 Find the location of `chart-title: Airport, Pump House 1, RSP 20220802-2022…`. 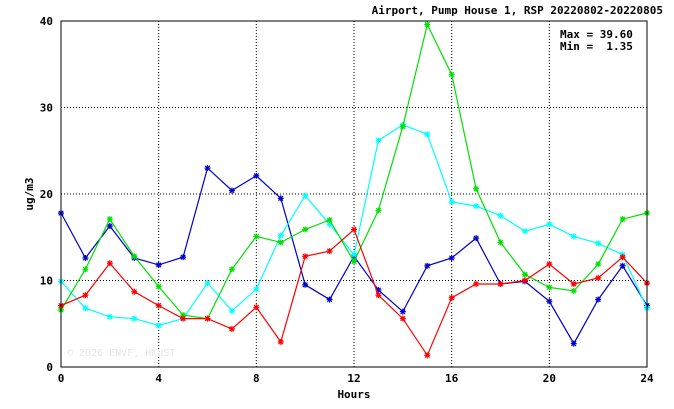

chart-title: Airport, Pump House 1, RSP 20220802-2022… is located at coordinates (517, 10).